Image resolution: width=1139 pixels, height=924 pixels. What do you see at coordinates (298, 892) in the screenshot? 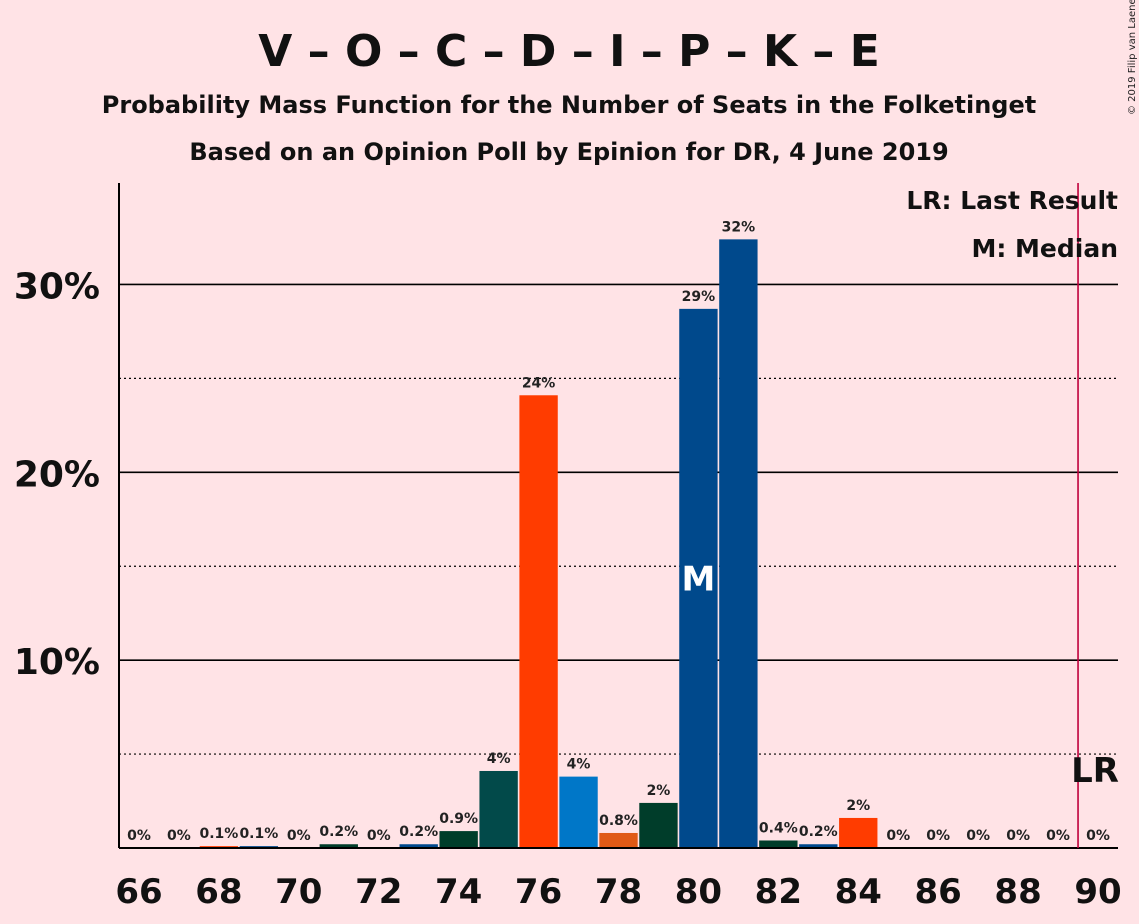
I see `x-tick-label: 70` at bounding box center [298, 892].